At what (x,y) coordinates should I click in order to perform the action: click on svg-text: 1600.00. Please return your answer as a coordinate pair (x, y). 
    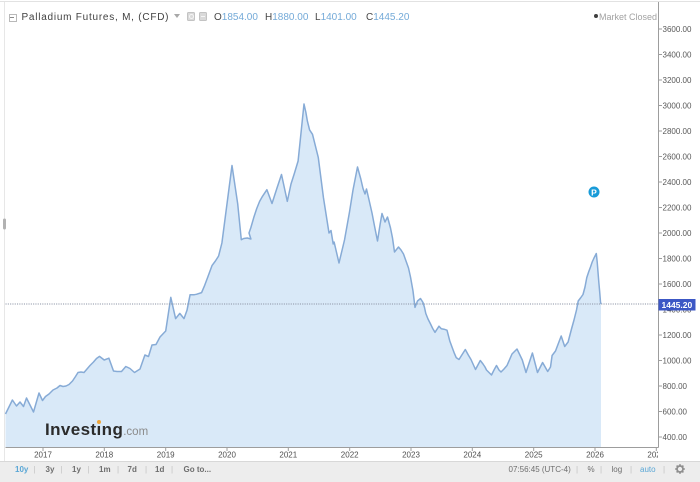
    Looking at the image, I should click on (677, 284).